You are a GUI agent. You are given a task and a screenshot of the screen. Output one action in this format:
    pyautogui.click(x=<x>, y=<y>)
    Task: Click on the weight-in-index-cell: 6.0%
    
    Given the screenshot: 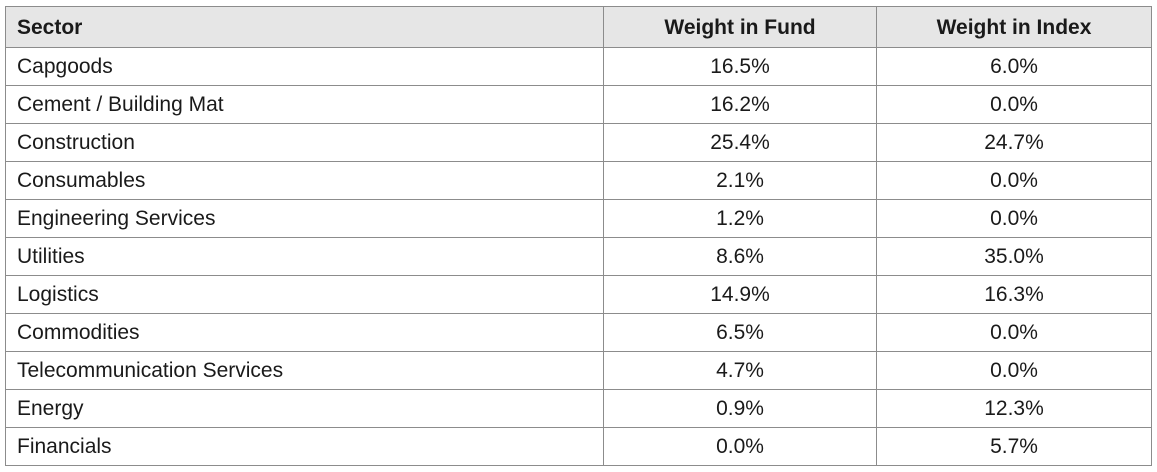 What is the action you would take?
    pyautogui.click(x=1014, y=66)
    